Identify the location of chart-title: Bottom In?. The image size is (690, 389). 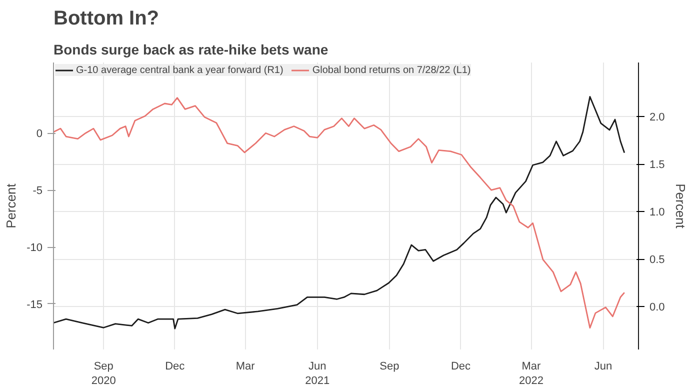
(107, 19).